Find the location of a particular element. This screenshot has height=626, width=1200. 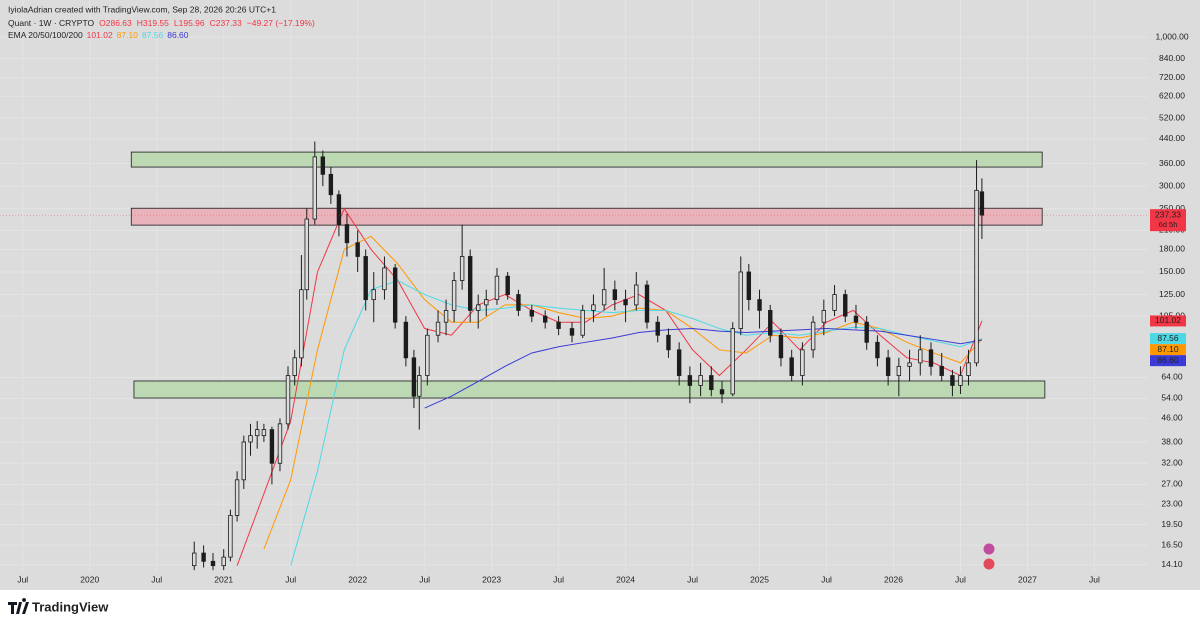

ema-badge-label: 86.60 is located at coordinates (1168, 360).